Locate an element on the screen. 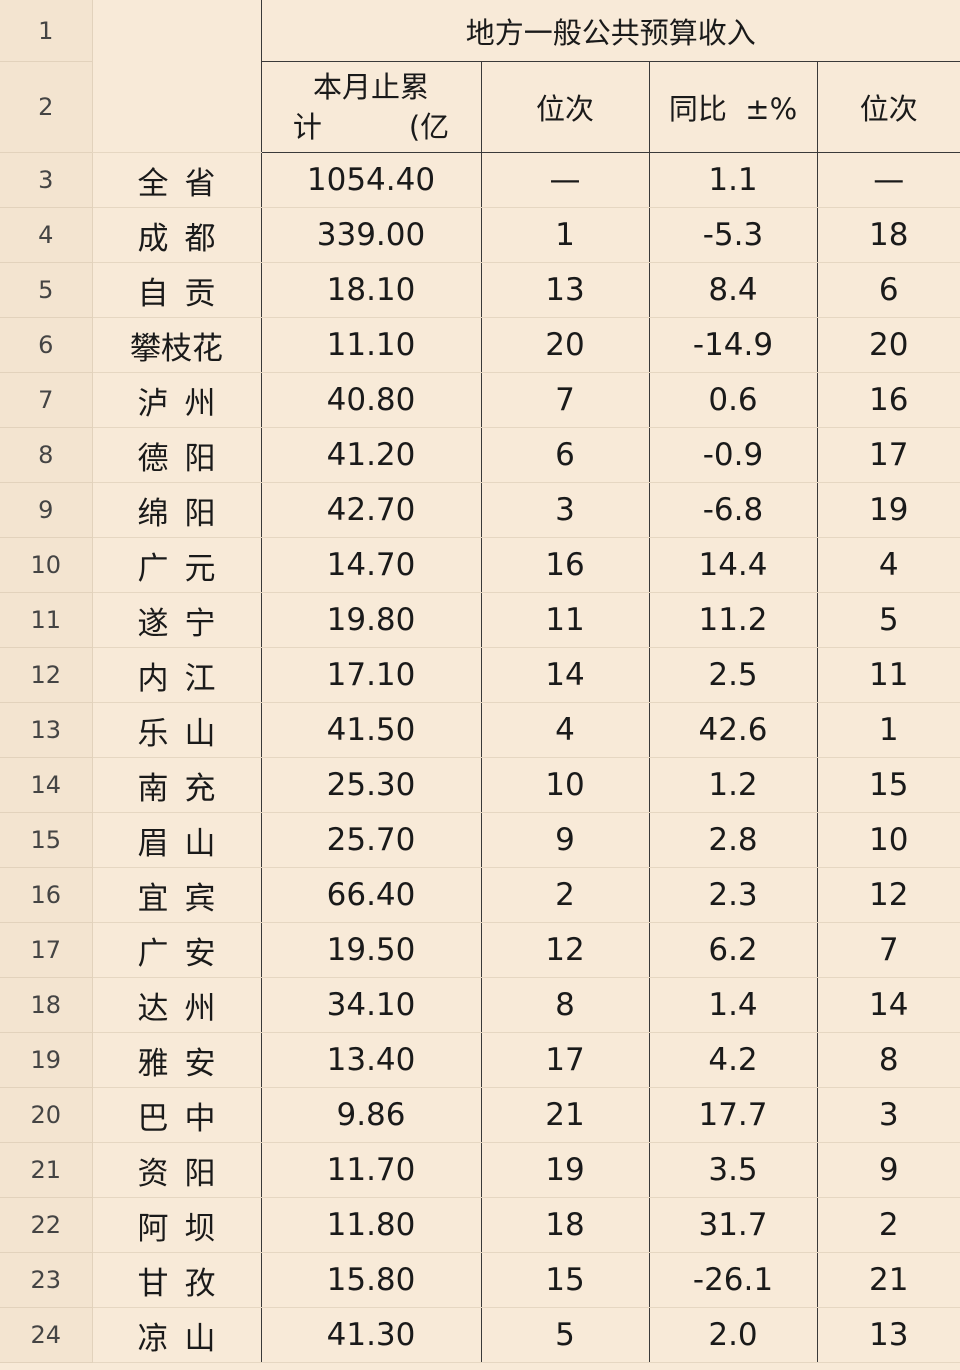 Image resolution: width=960 pixels, height=1370 pixels. rank2-cell: 10 is located at coordinates (888, 840).